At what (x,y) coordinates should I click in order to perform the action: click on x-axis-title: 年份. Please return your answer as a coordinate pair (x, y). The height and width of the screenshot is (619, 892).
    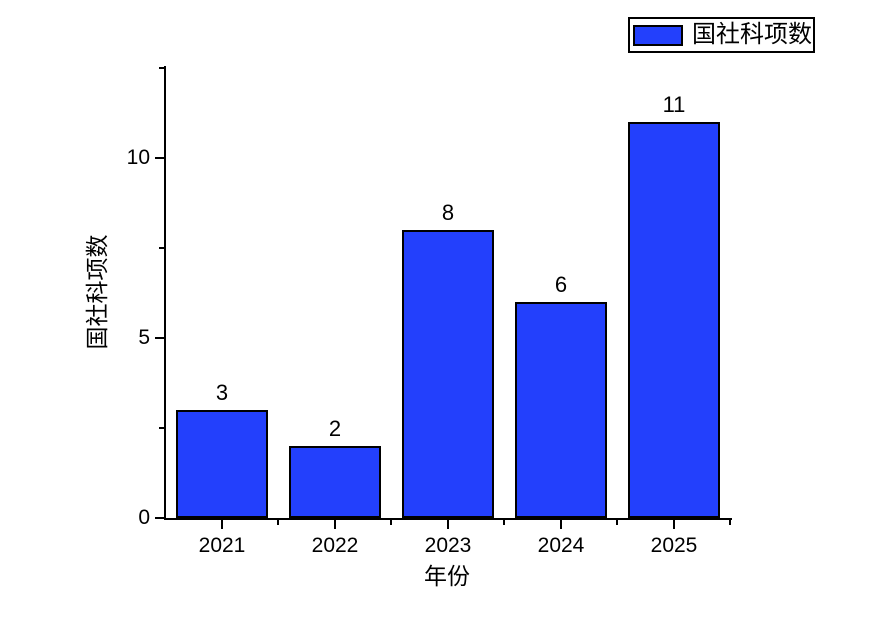
    Looking at the image, I should click on (447, 576).